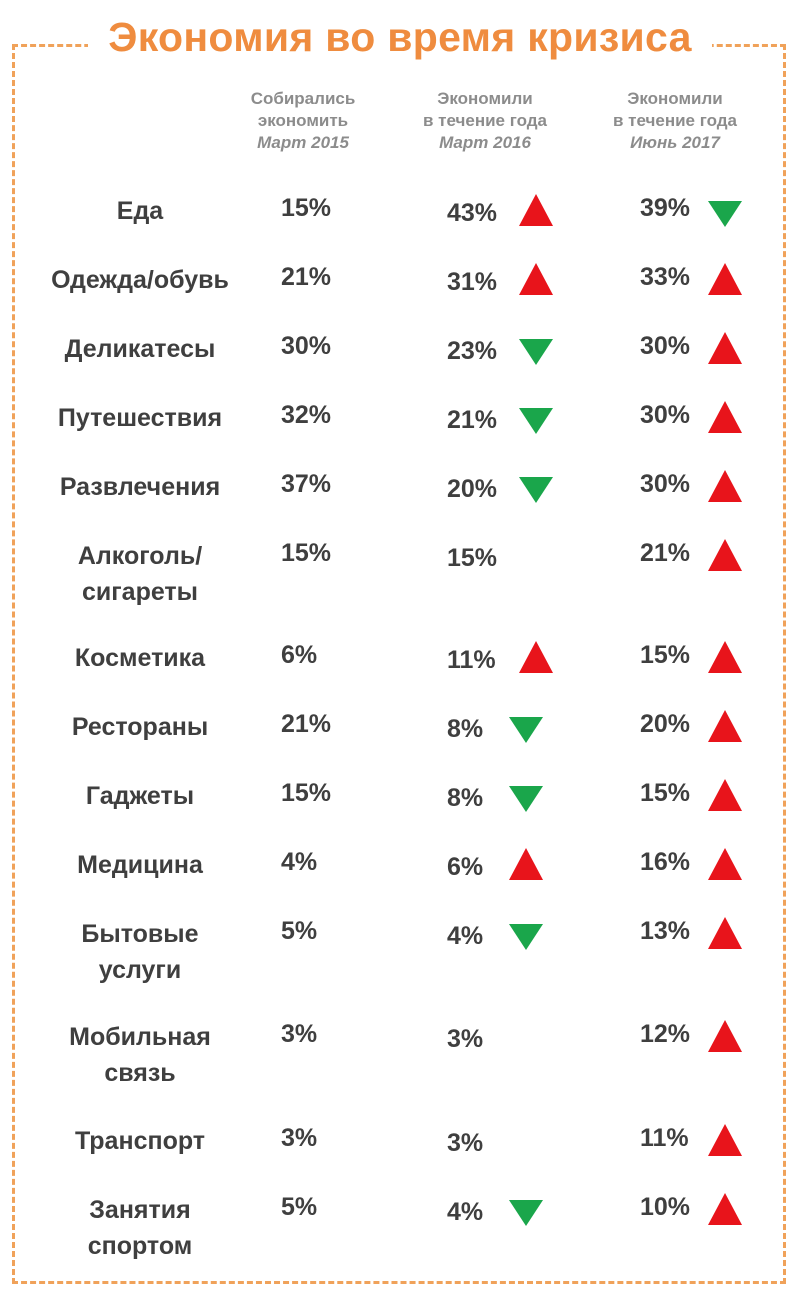 The image size is (800, 1295). What do you see at coordinates (140, 592) in the screenshot?
I see `row-label-line: сигареты` at bounding box center [140, 592].